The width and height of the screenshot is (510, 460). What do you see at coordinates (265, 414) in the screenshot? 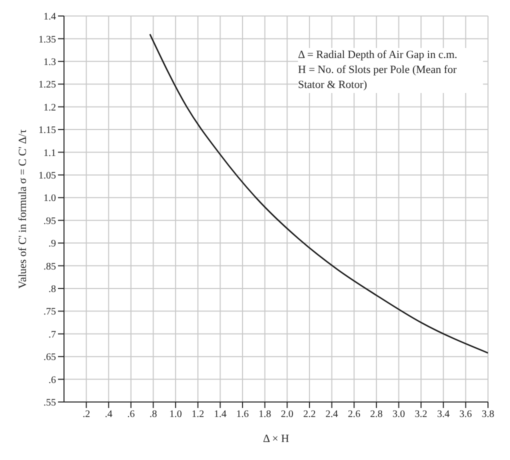
I see `x-tick-label: 1.8` at bounding box center [265, 414].